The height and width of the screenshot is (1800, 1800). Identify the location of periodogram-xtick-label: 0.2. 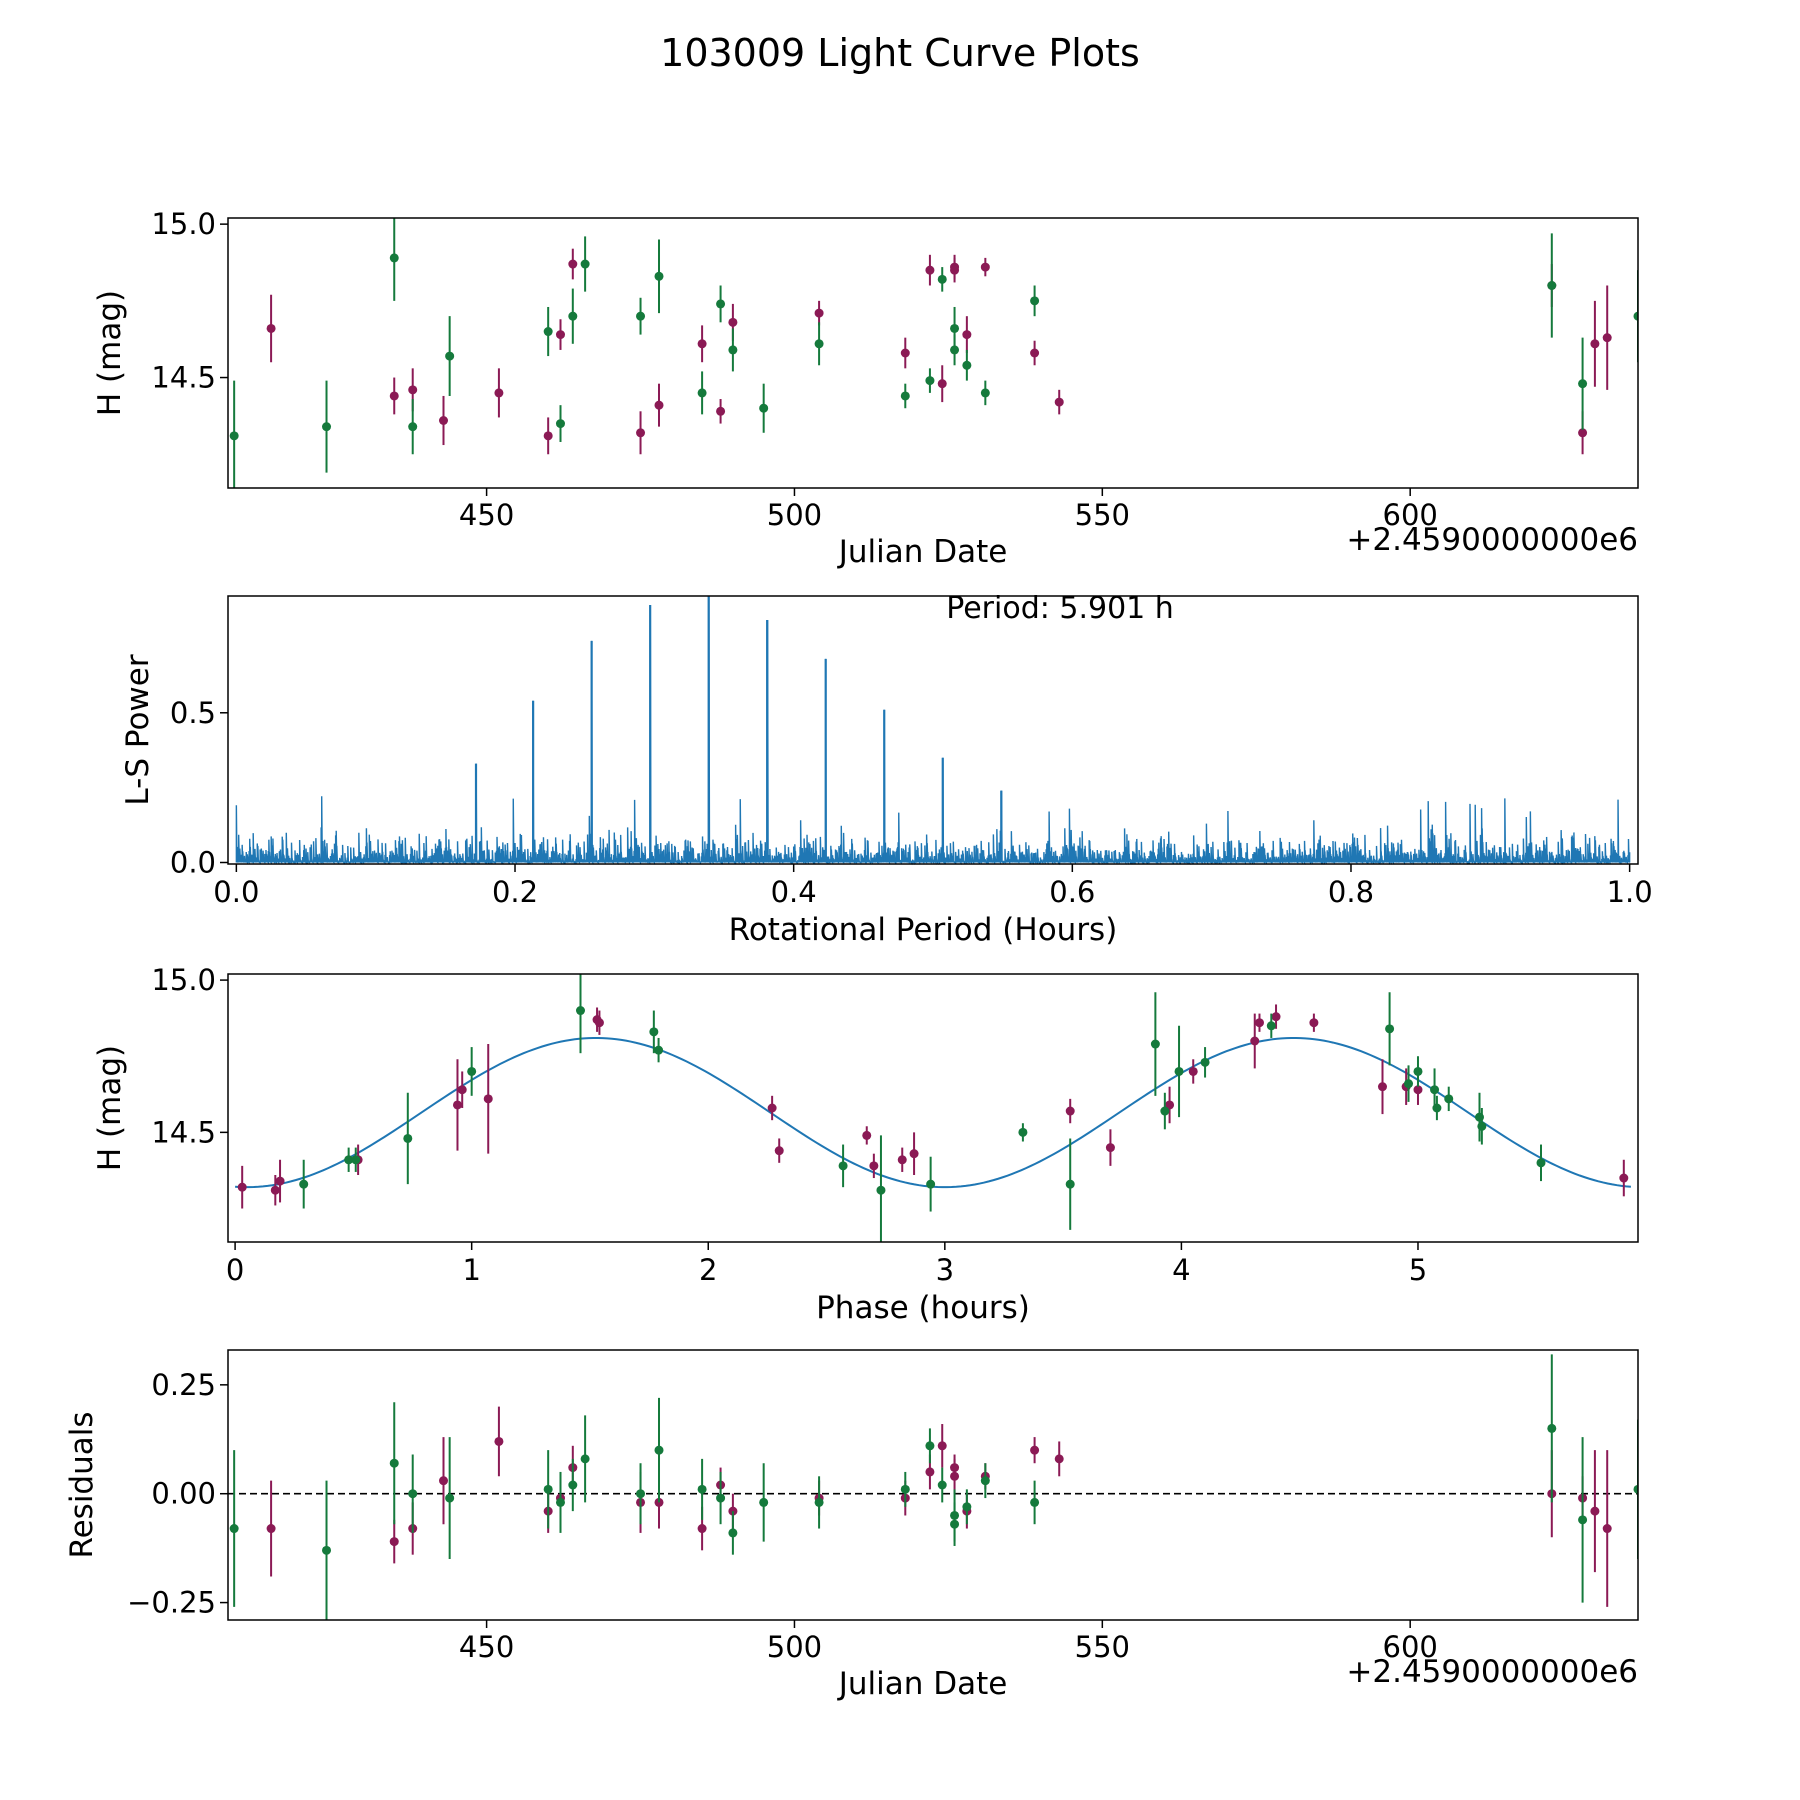
(515, 892).